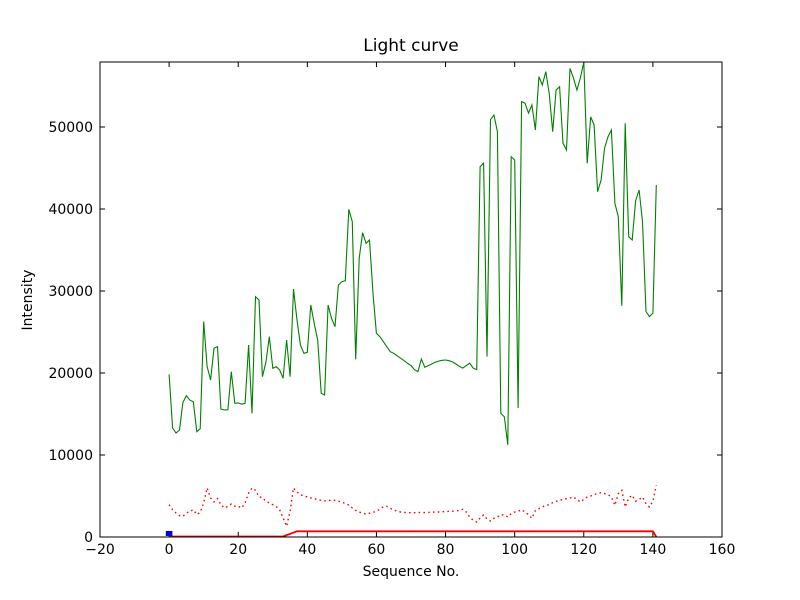 Image resolution: width=800 pixels, height=600 pixels. What do you see at coordinates (70, 374) in the screenshot?
I see `y-tick-label: 20000` at bounding box center [70, 374].